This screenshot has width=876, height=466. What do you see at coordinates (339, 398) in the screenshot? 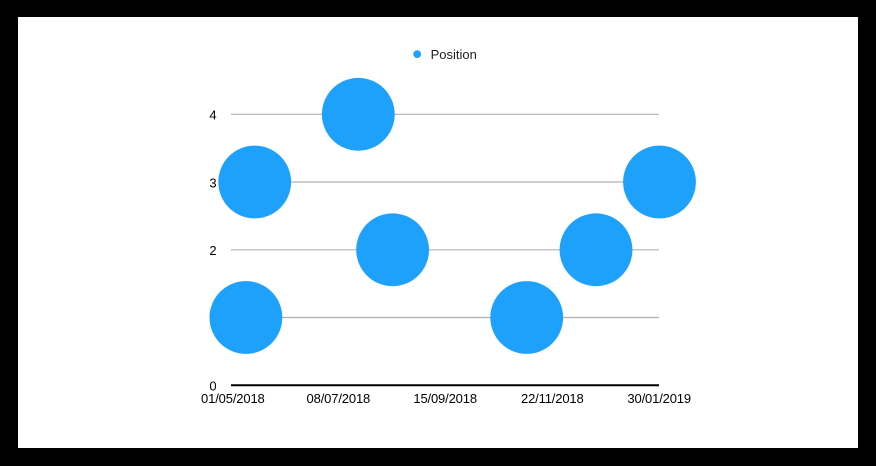
I see `svg-text: 08/07/2018` at bounding box center [339, 398].